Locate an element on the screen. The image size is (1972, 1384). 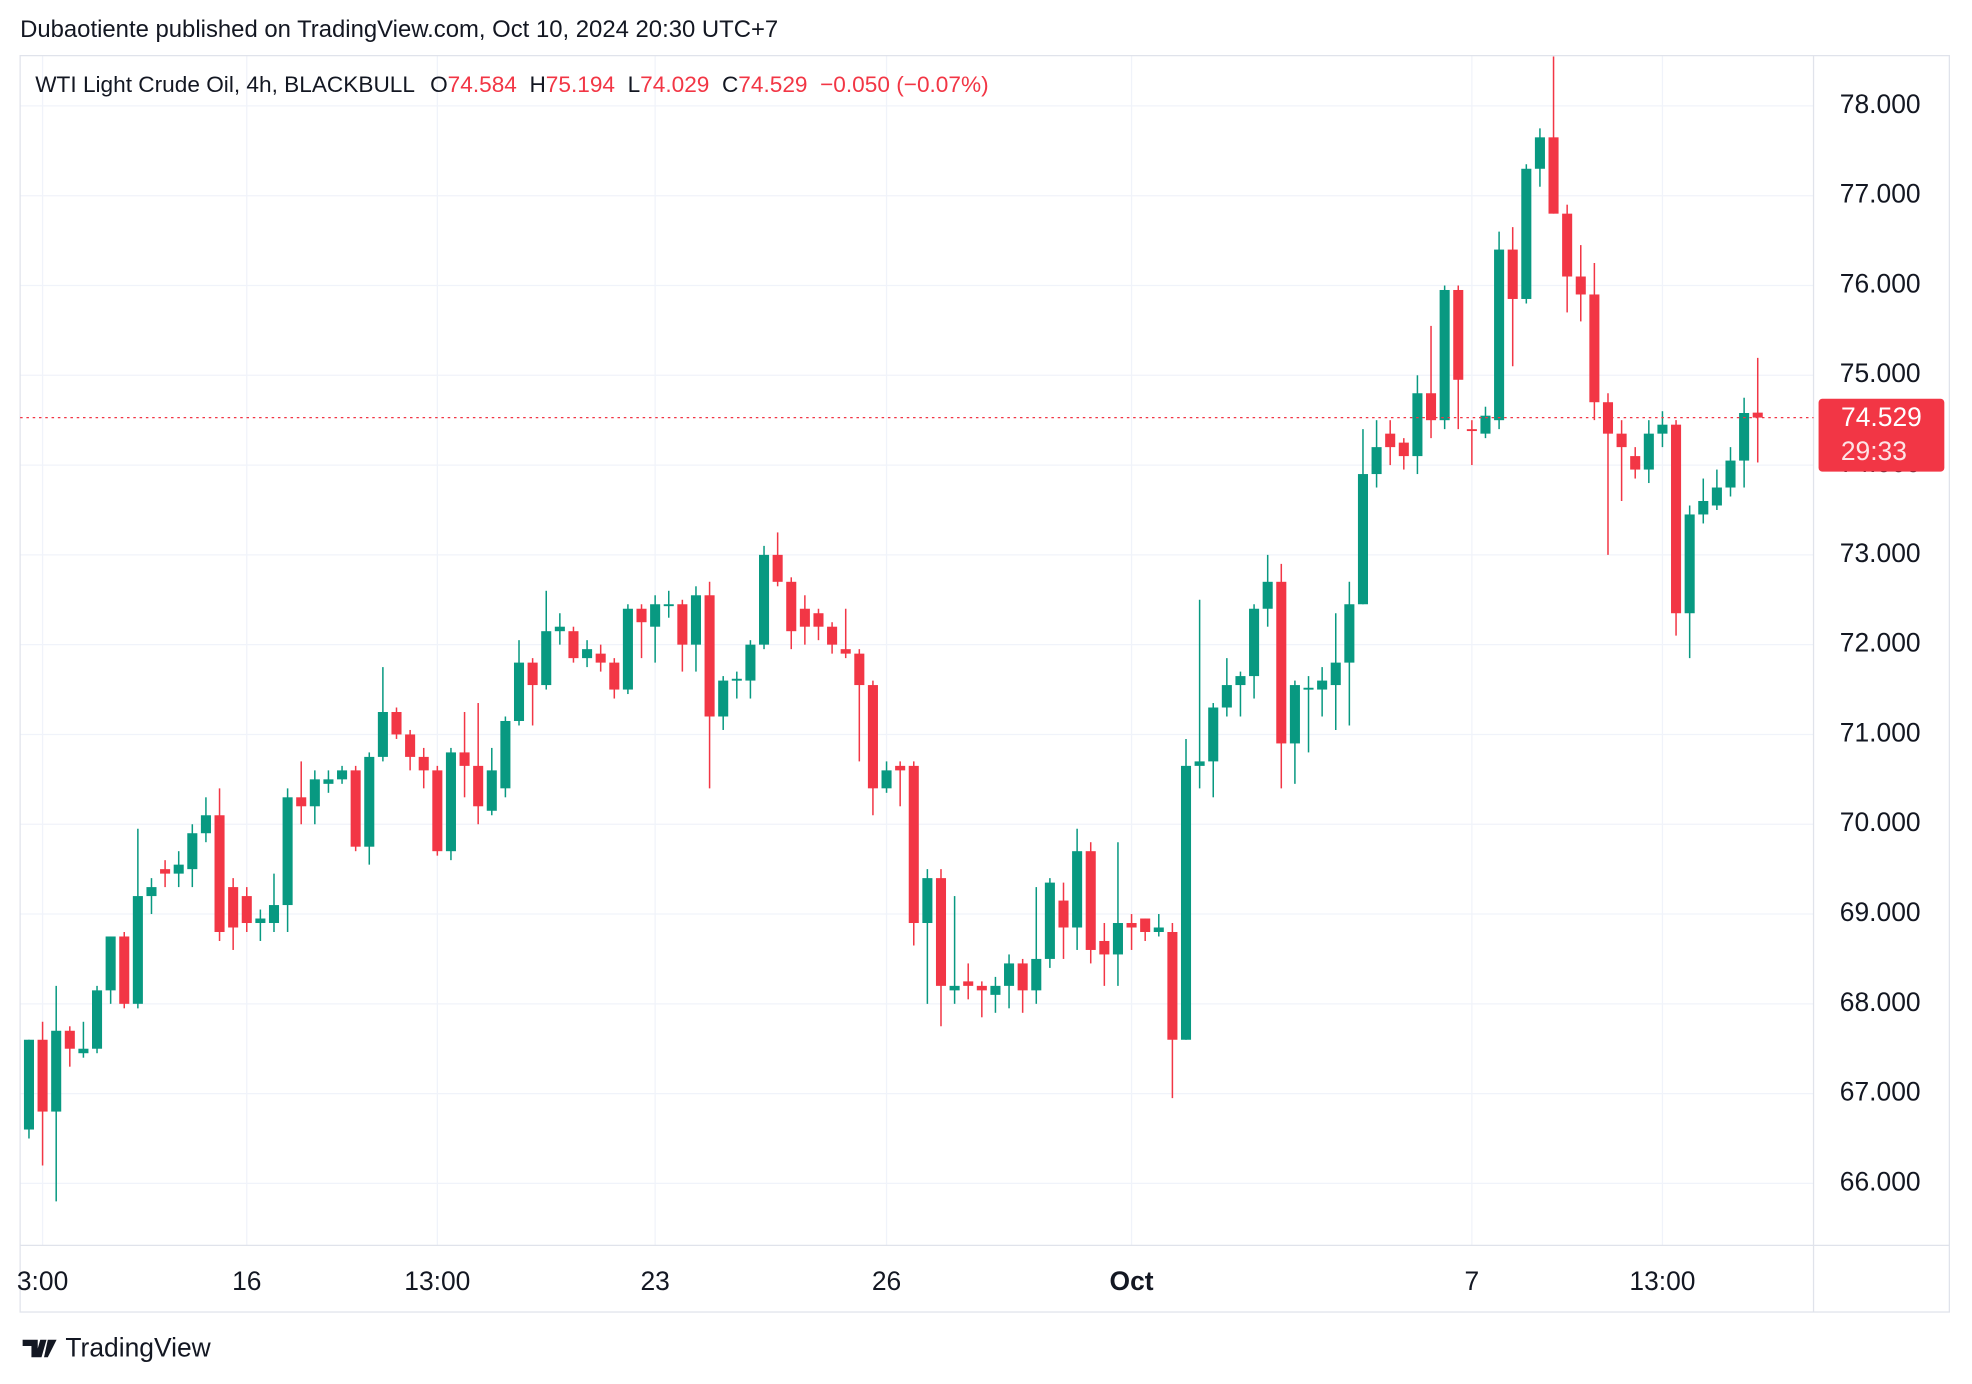
legend-prefix: C is located at coordinates (730, 84).